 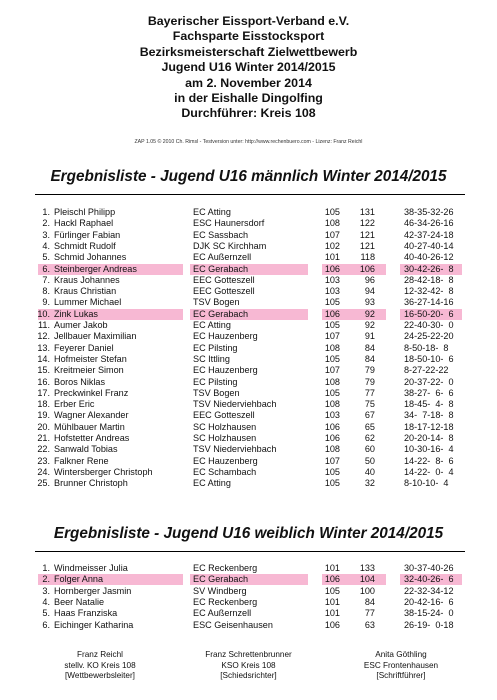 I want to click on points-cell: 131, so click(x=367, y=212).